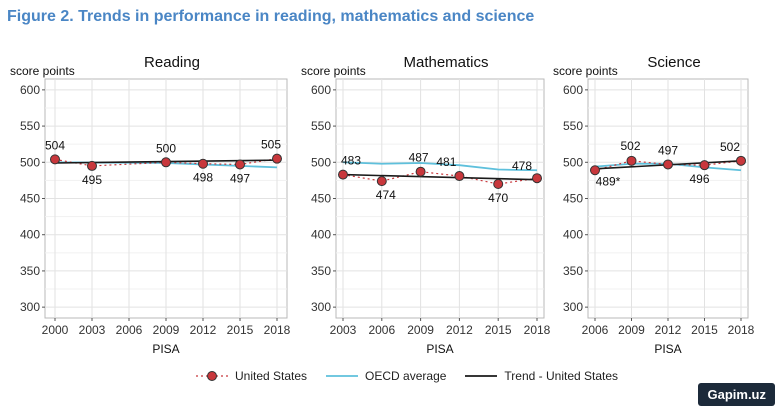 The height and width of the screenshot is (410, 779). I want to click on data-label: 500, so click(166, 148).